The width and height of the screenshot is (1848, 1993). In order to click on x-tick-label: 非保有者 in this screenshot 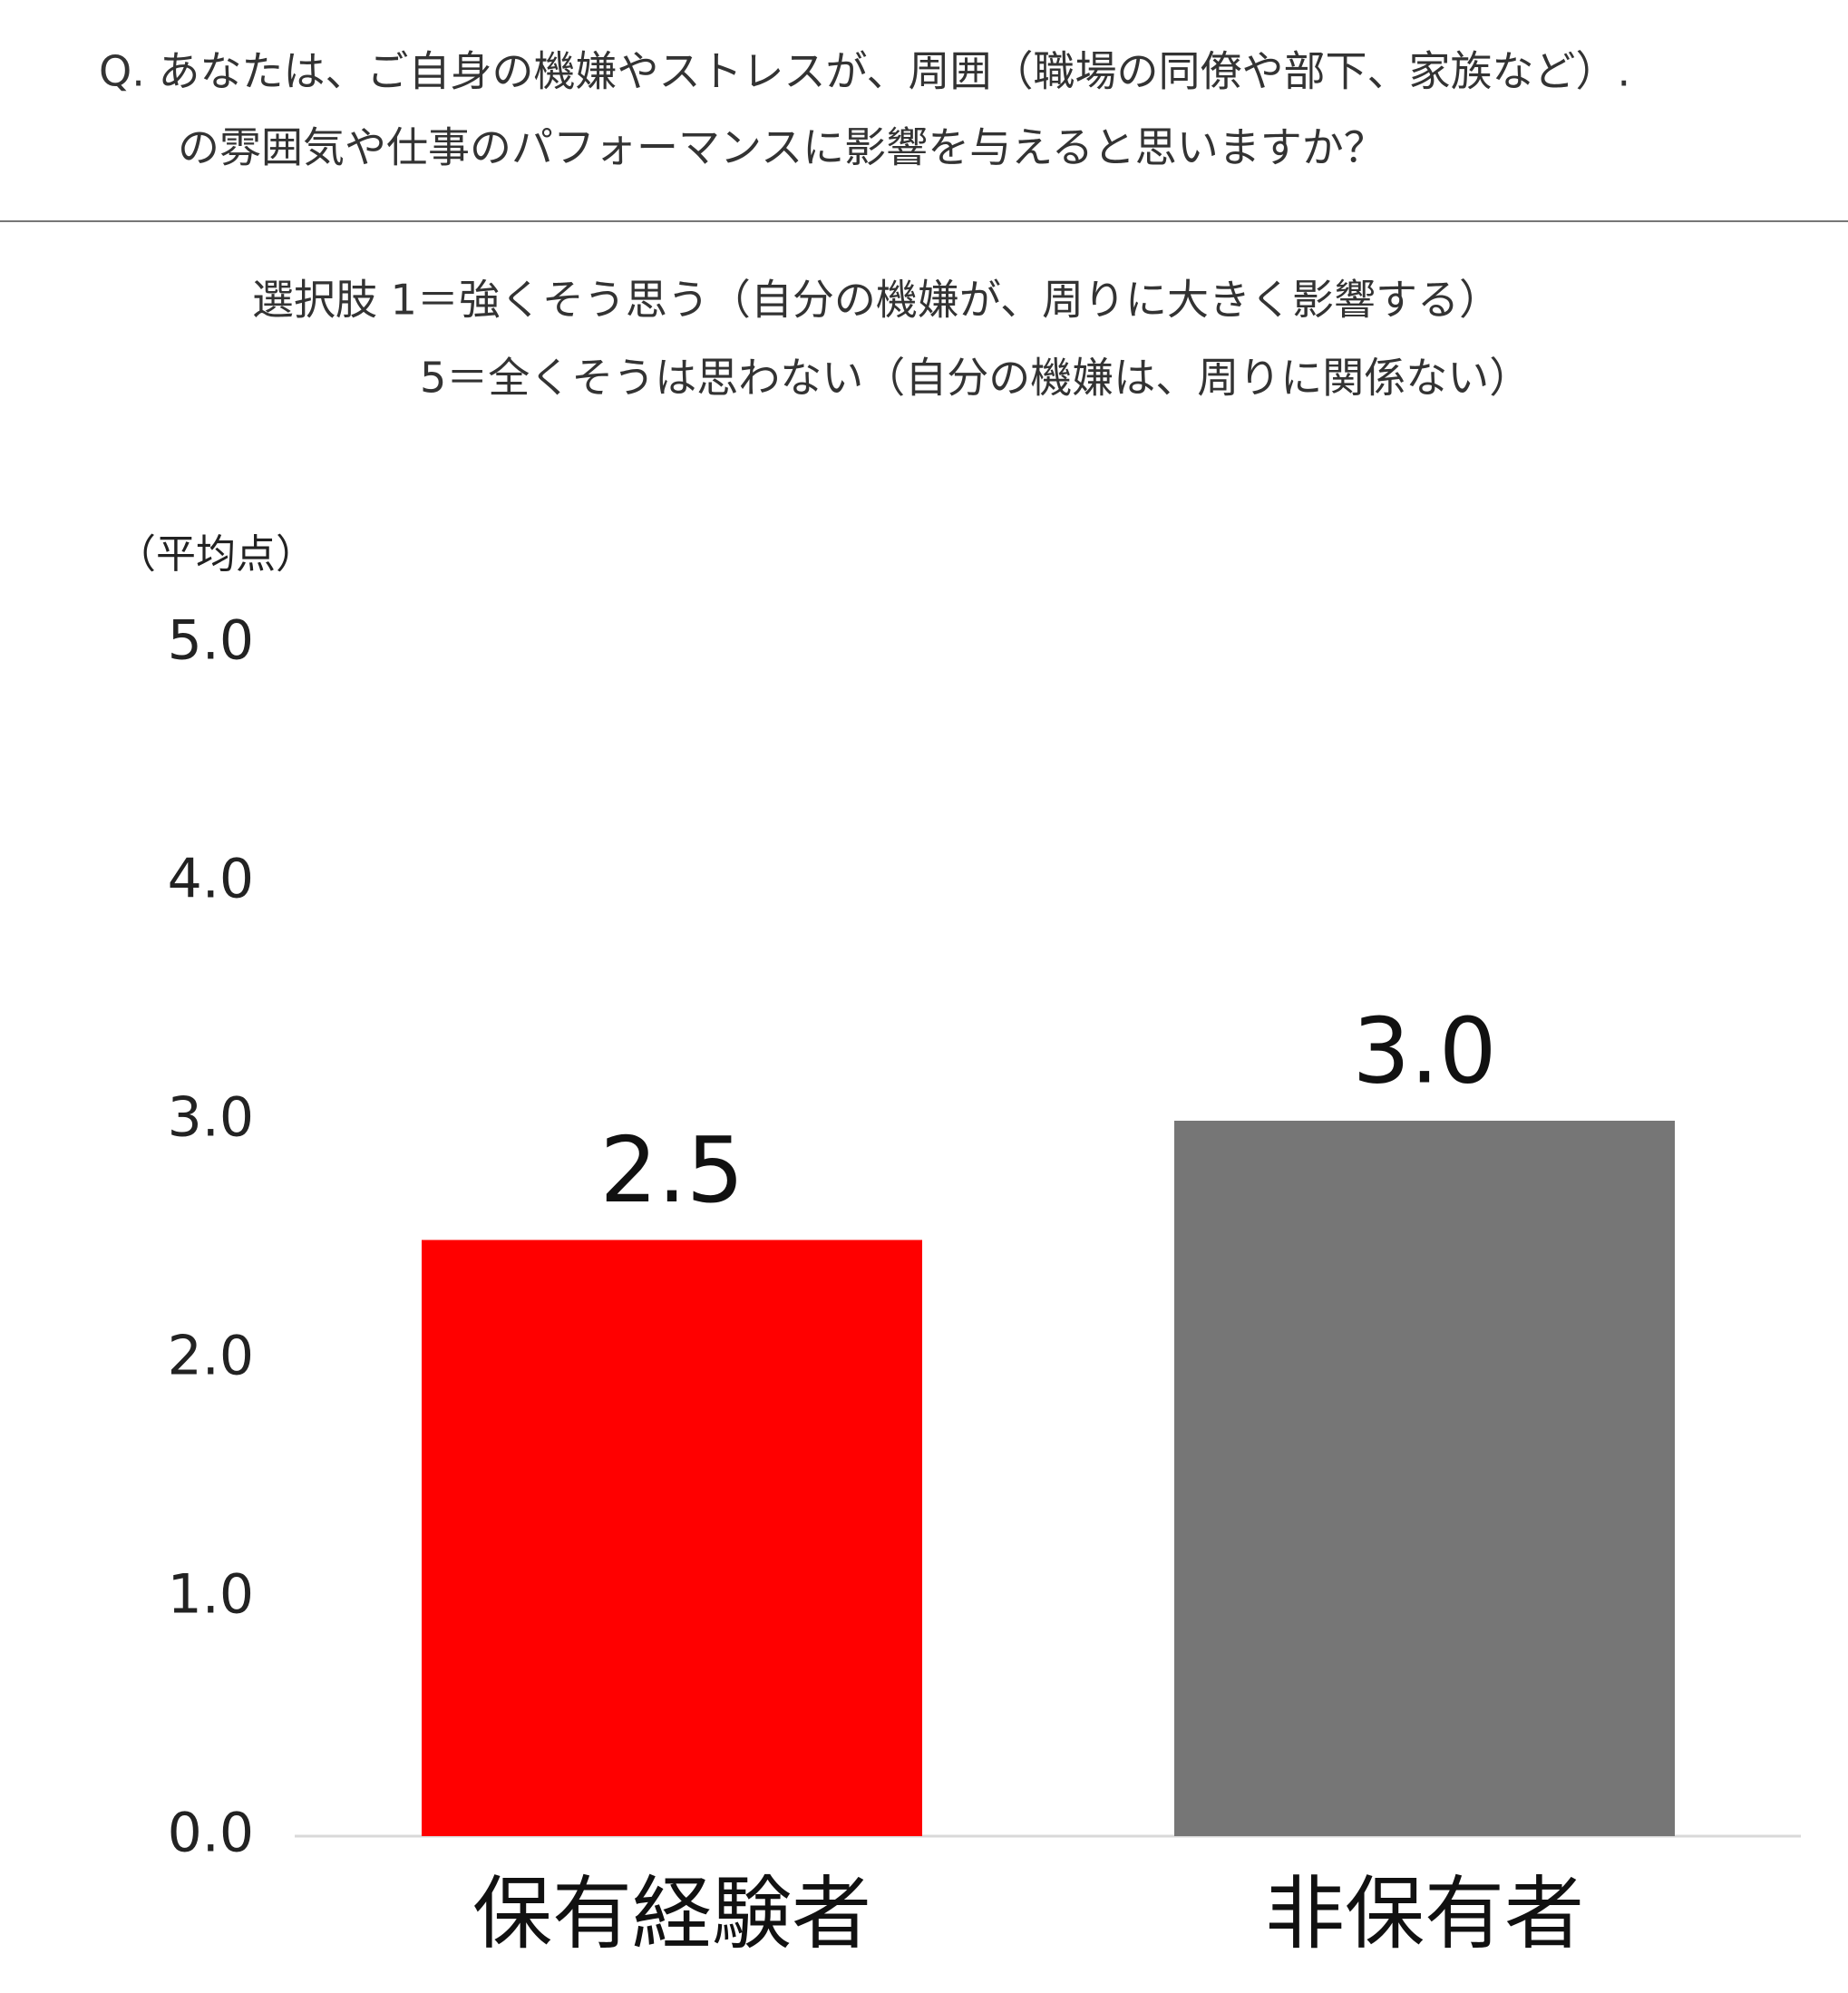, I will do `click(1424, 1913)`.